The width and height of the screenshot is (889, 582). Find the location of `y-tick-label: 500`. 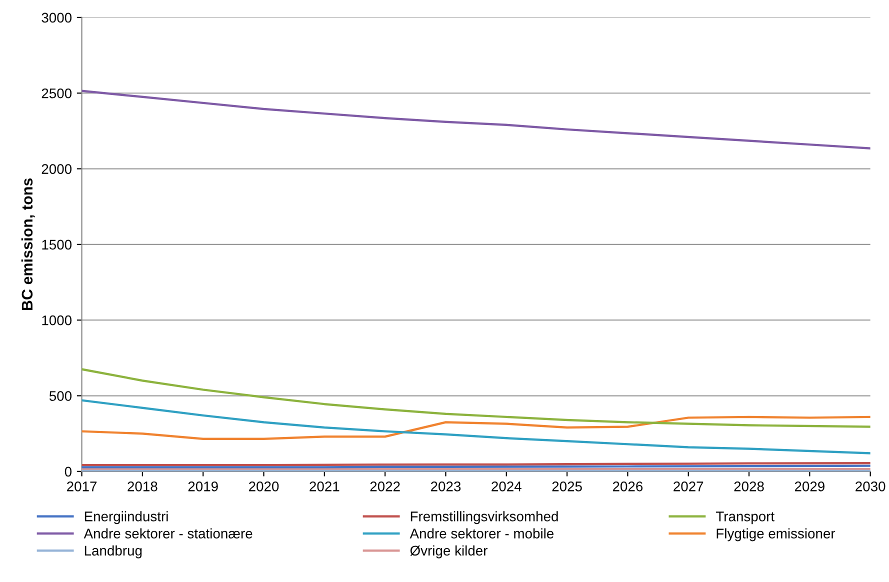

y-tick-label: 500 is located at coordinates (60, 396).